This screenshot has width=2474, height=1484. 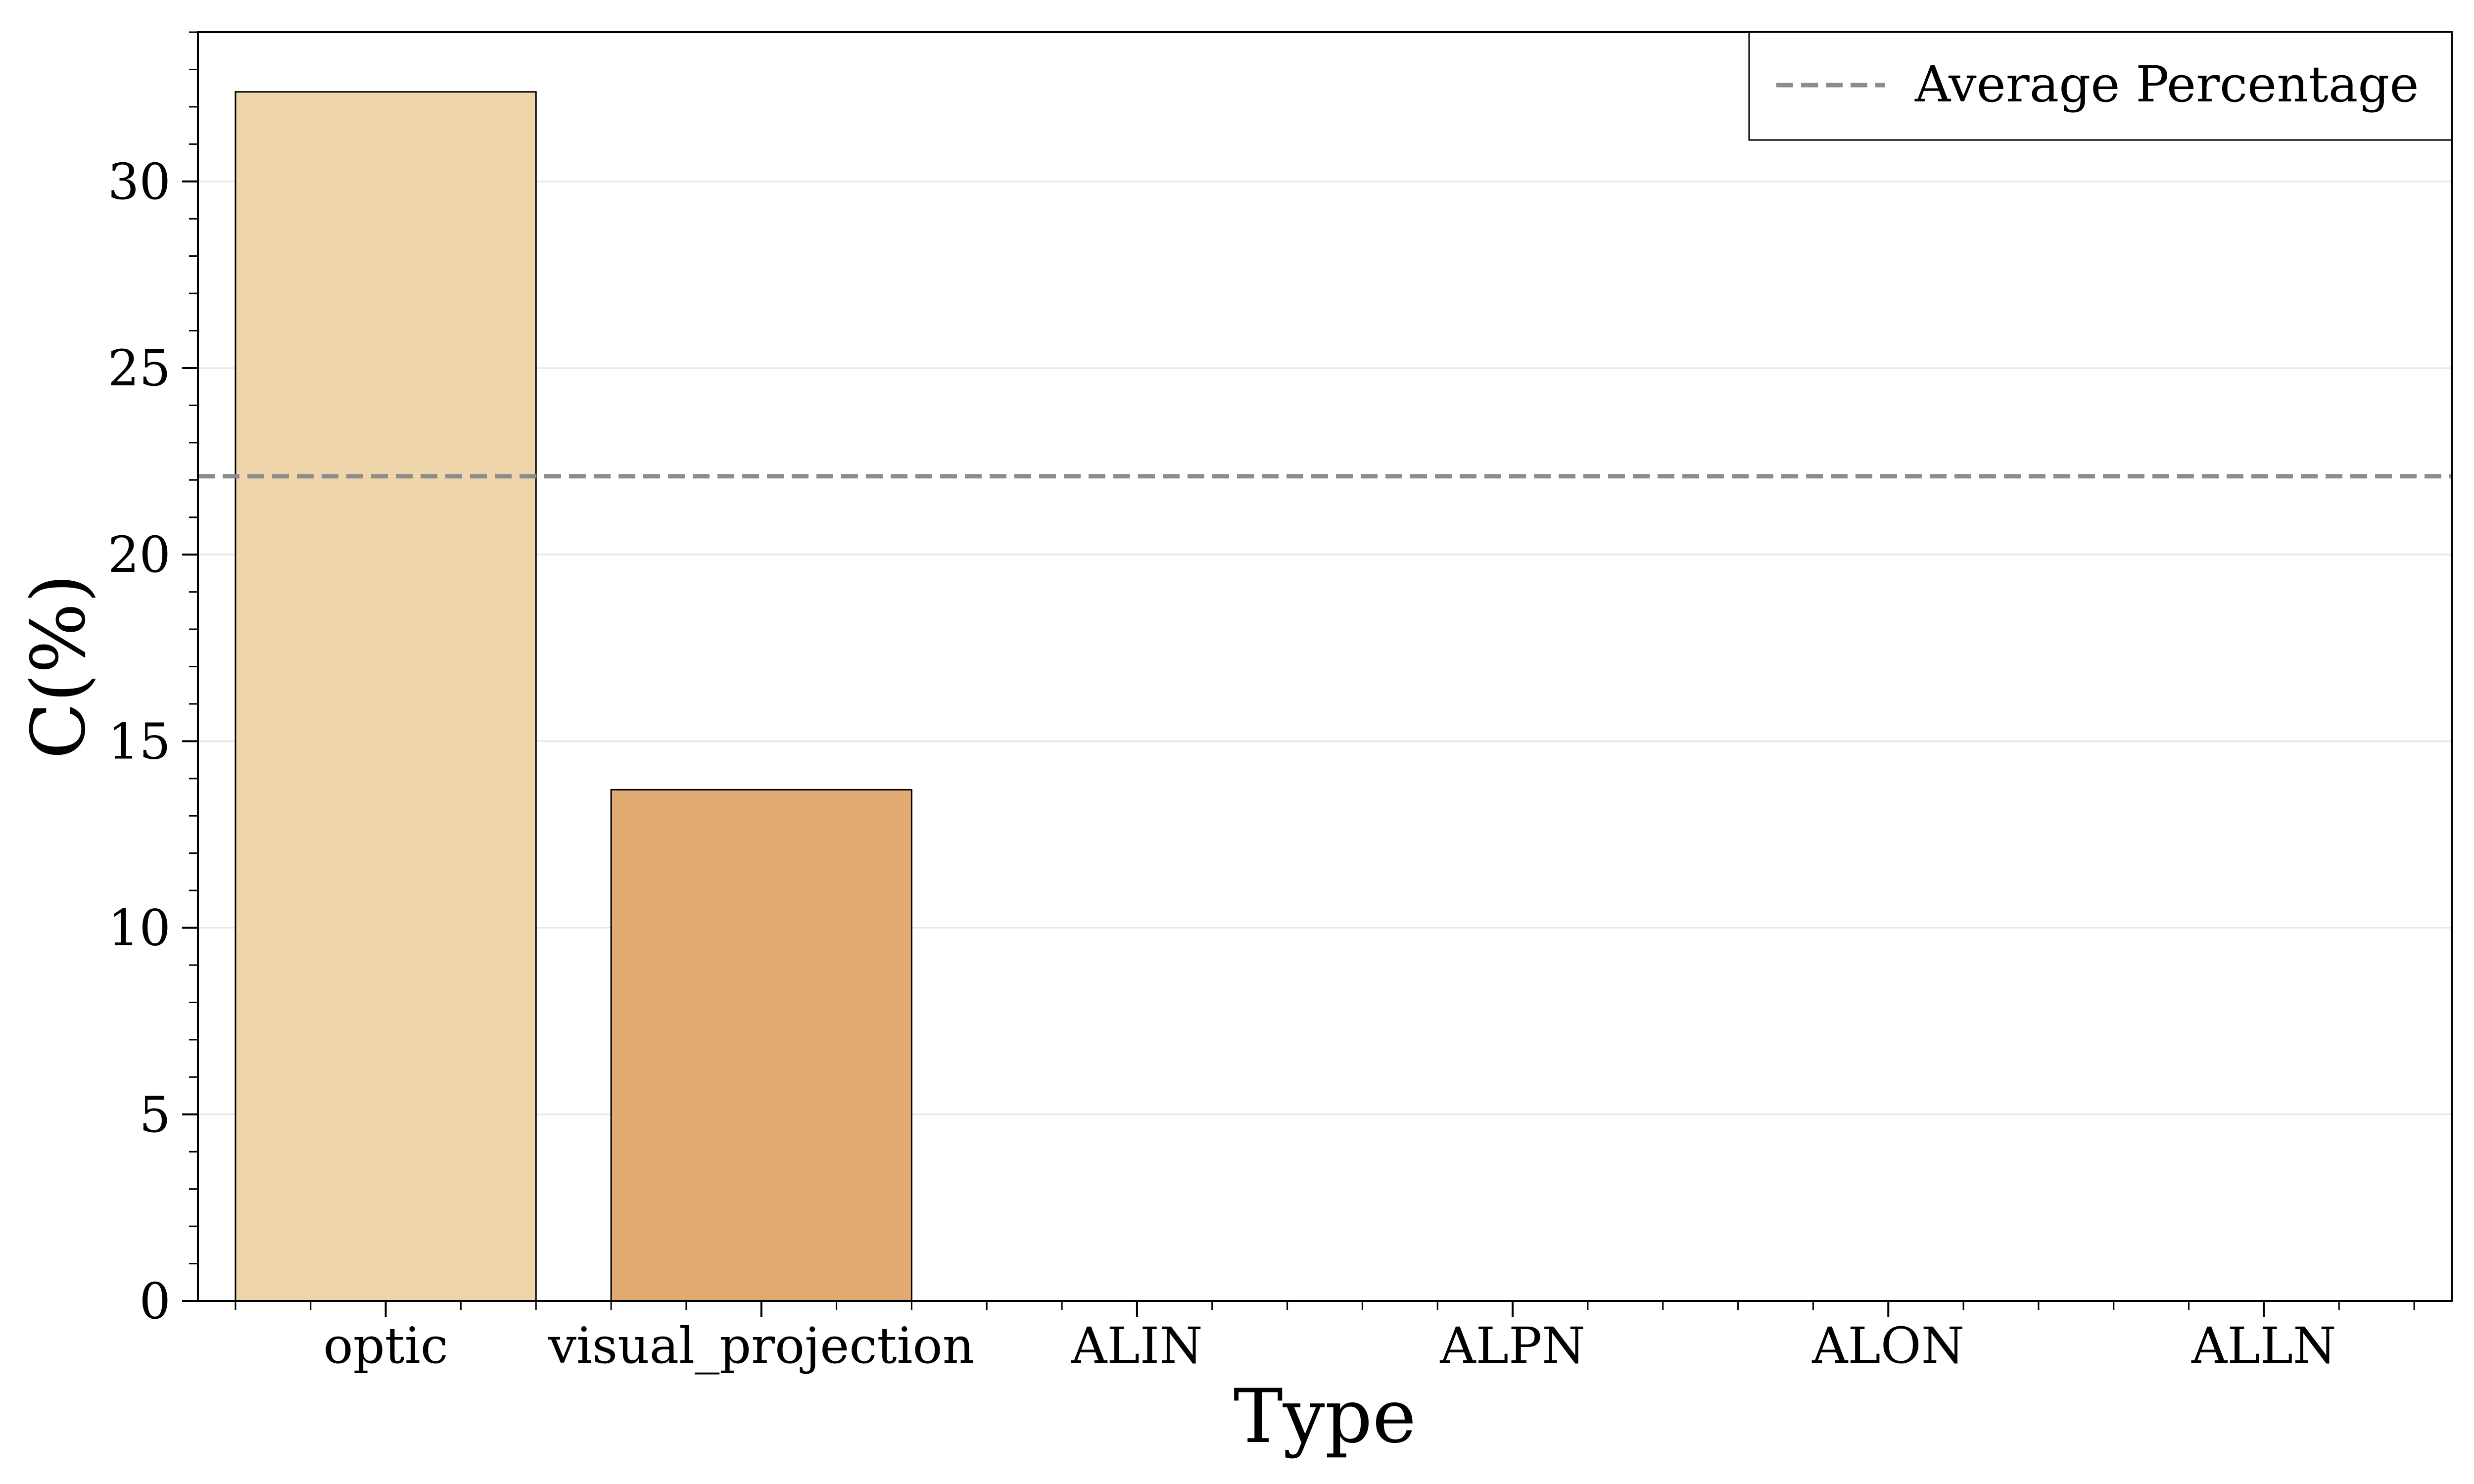 What do you see at coordinates (153, 680) in the screenshot?
I see `y-axis: 0 5 10 15 20 25 30` at bounding box center [153, 680].